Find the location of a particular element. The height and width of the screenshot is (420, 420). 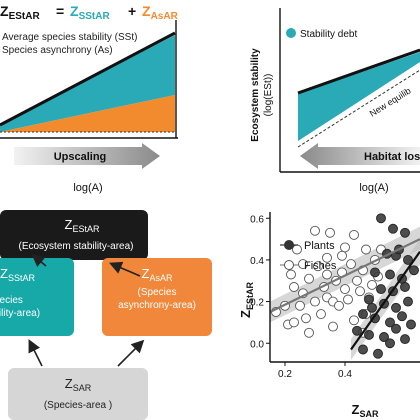

ylabel-d-z: Z is located at coordinates (245, 314).